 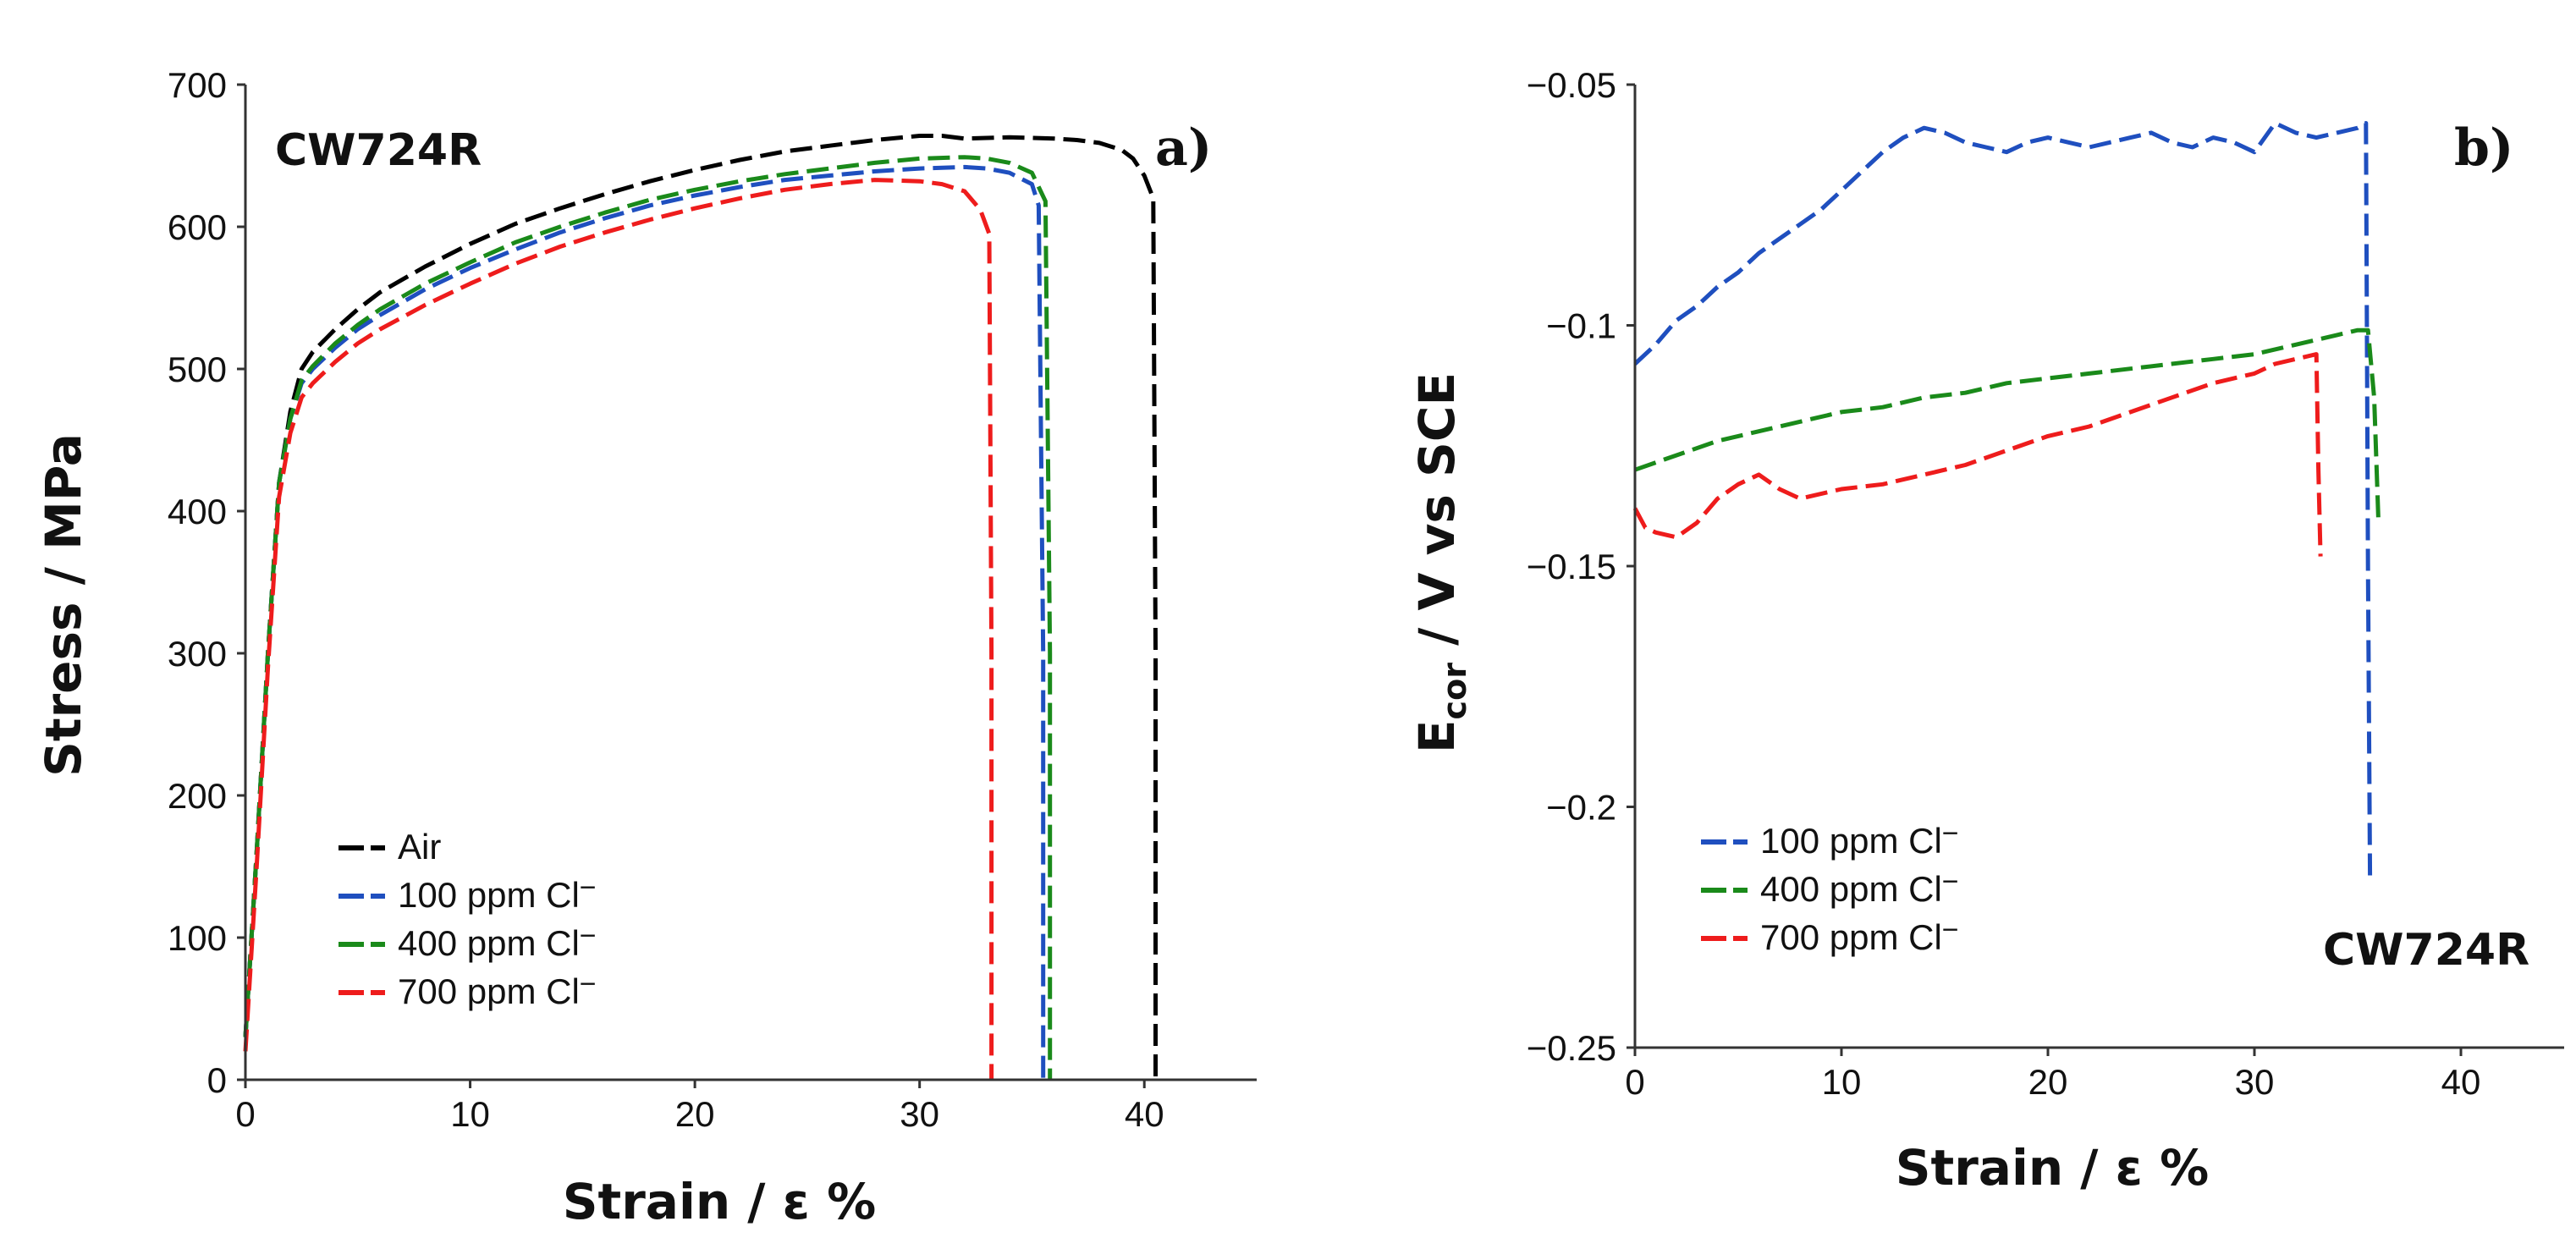 I want to click on y-tick-label: −0.2, so click(x=1581, y=808).